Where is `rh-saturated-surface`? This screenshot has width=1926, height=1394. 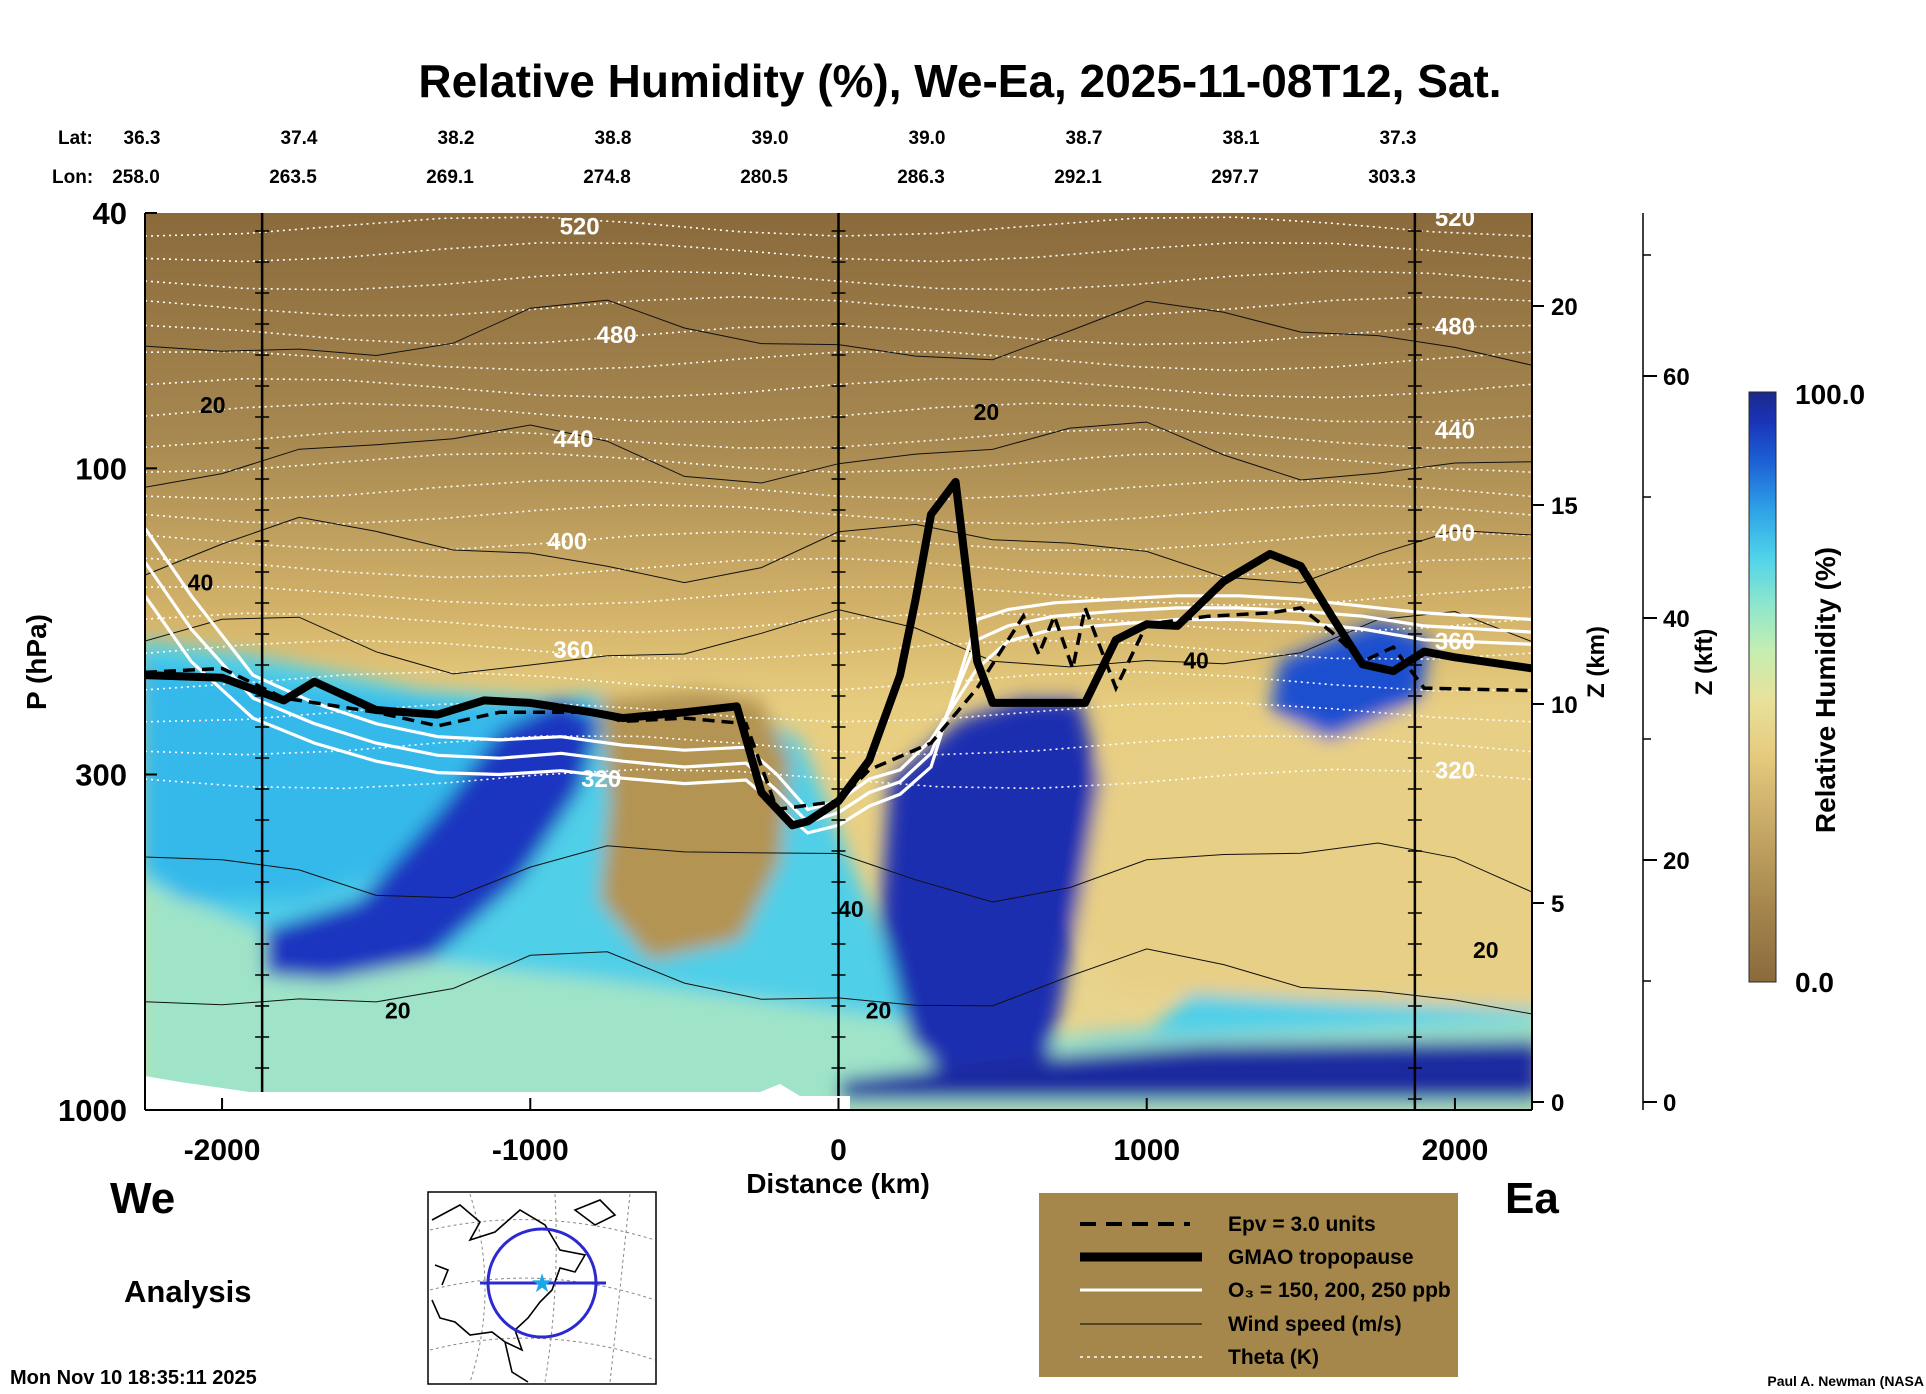
rh-saturated-surface is located at coordinates (1186, 1070).